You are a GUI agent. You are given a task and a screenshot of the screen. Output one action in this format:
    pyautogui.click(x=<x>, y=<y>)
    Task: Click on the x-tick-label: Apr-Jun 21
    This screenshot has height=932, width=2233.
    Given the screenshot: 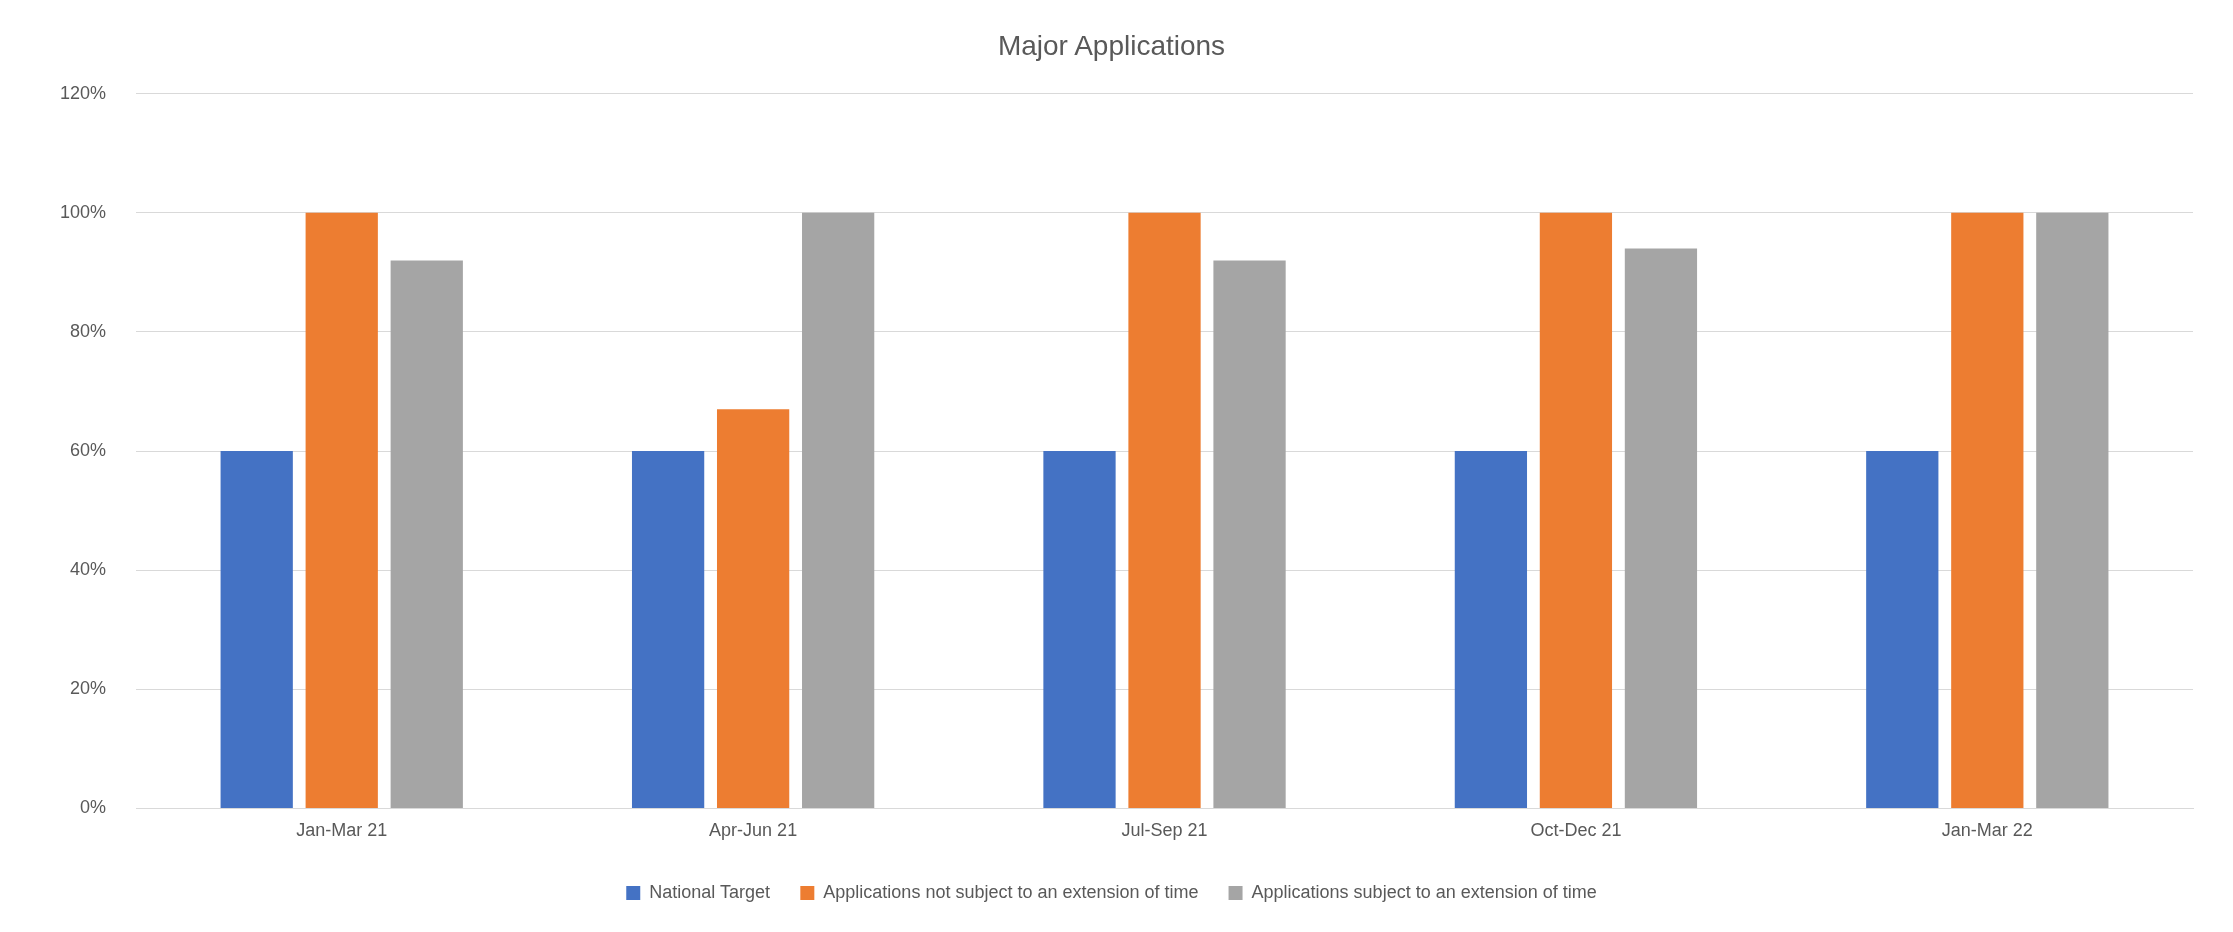 What is the action you would take?
    pyautogui.click(x=753, y=830)
    